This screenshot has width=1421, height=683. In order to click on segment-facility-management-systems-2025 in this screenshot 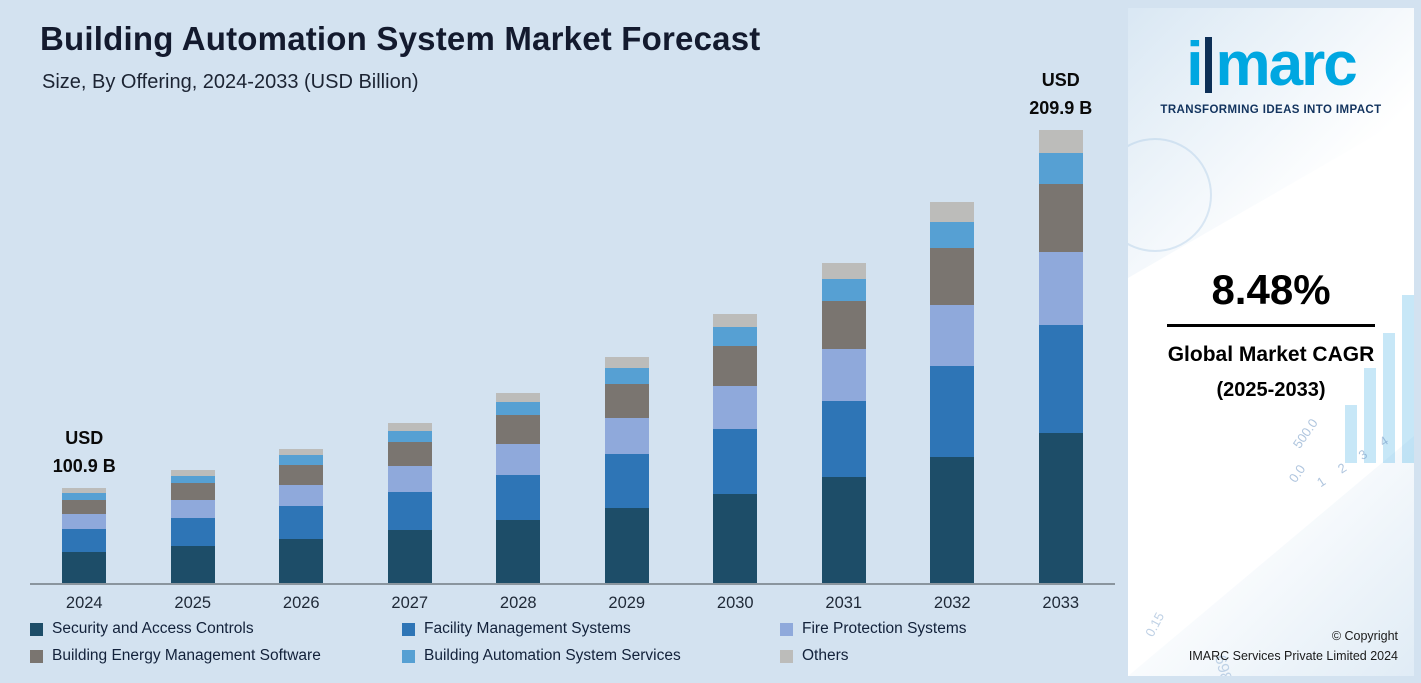, I will do `click(192, 532)`.